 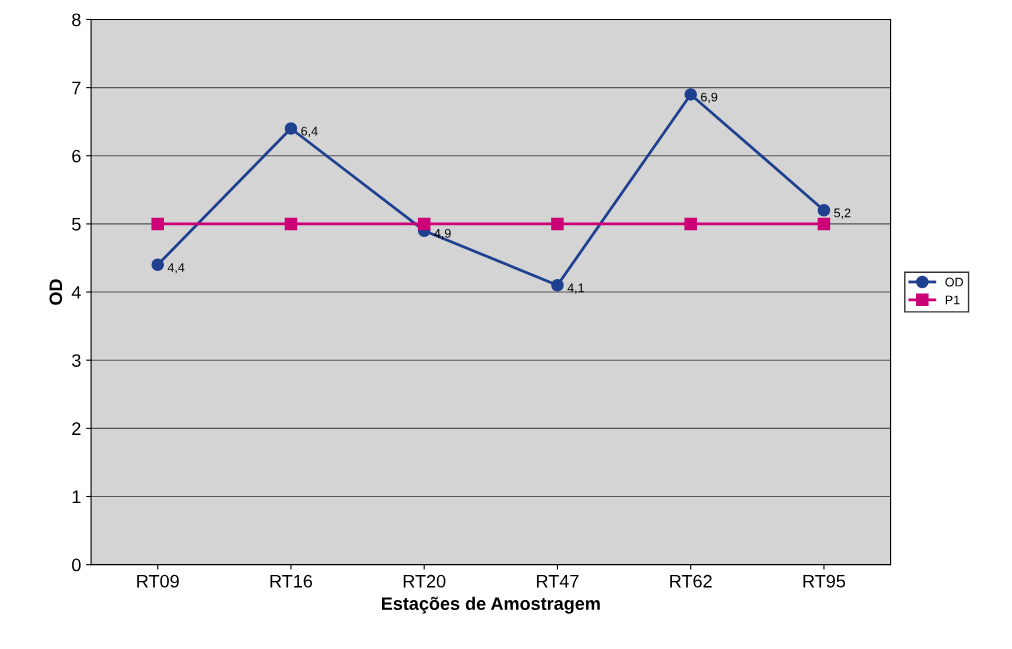 What do you see at coordinates (309, 132) in the screenshot?
I see `data-label: 6,4` at bounding box center [309, 132].